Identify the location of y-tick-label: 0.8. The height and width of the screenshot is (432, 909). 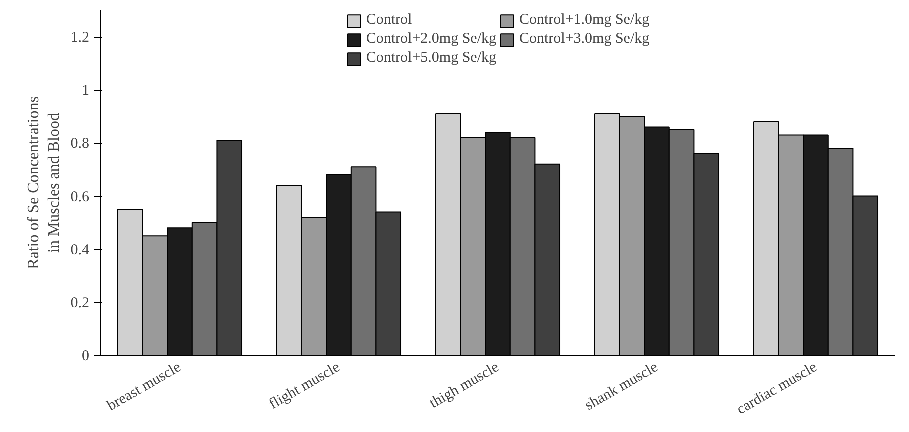
(80, 144).